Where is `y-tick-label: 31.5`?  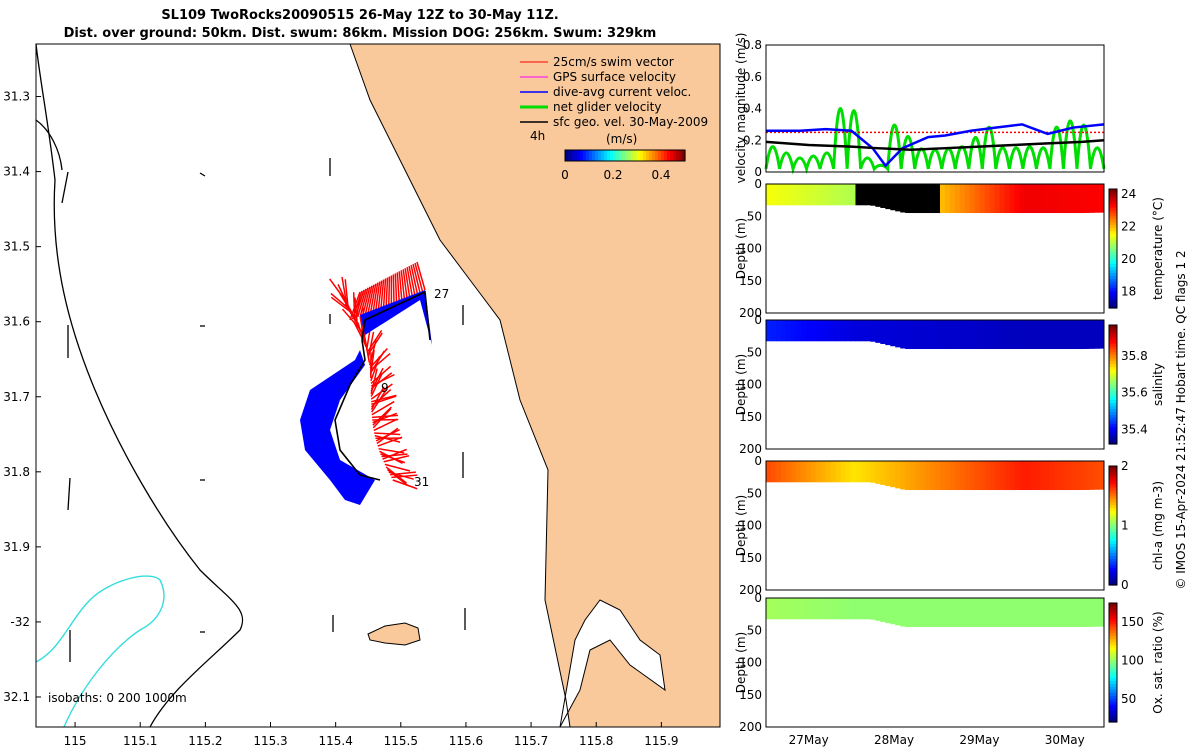
y-tick-label: 31.5 is located at coordinates (16, 247).